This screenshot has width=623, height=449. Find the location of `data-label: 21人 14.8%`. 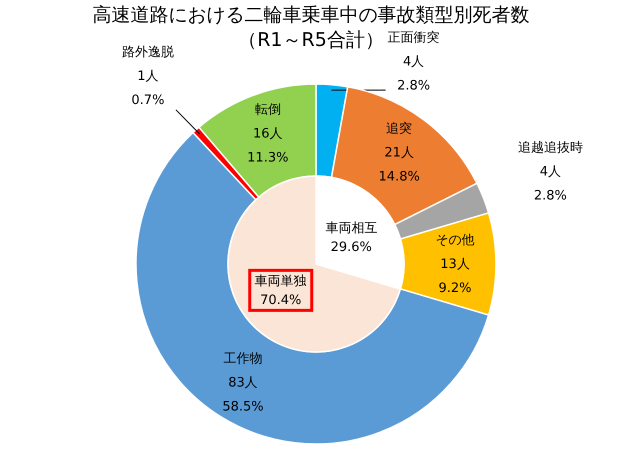

data-label: 21人 14.8% is located at coordinates (399, 164).